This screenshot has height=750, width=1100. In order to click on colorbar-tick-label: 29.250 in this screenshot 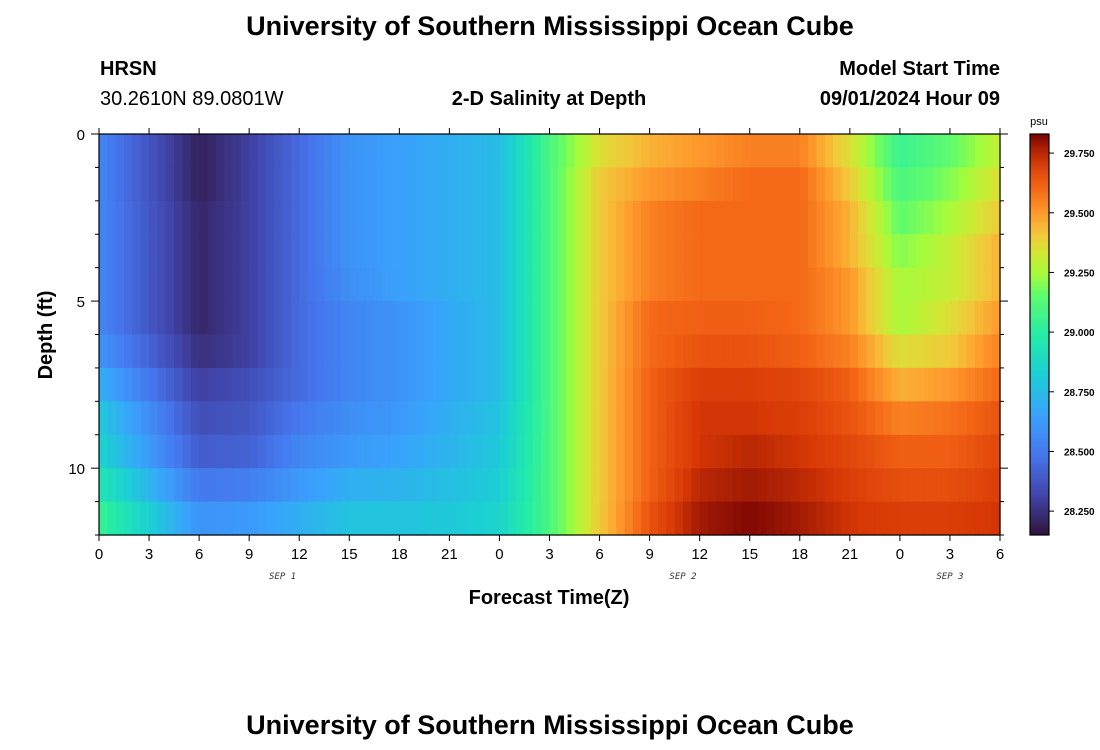, I will do `click(1079, 273)`.